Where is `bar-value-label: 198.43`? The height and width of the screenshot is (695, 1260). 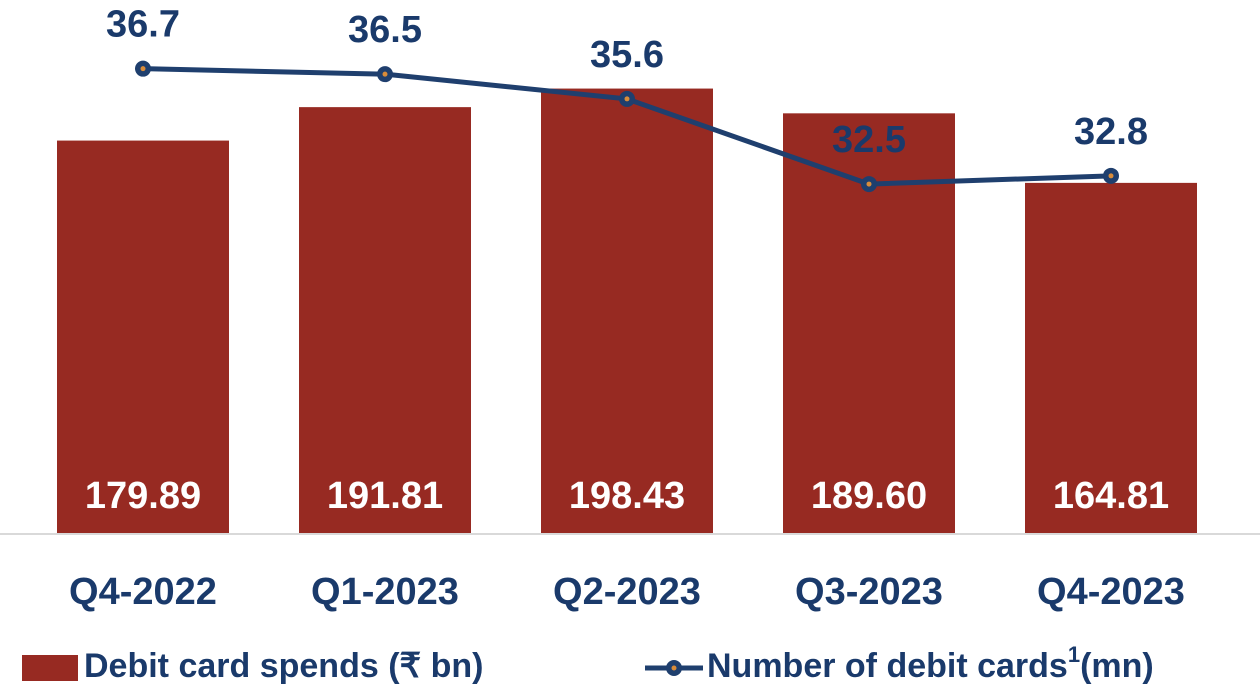 bar-value-label: 198.43 is located at coordinates (627, 496).